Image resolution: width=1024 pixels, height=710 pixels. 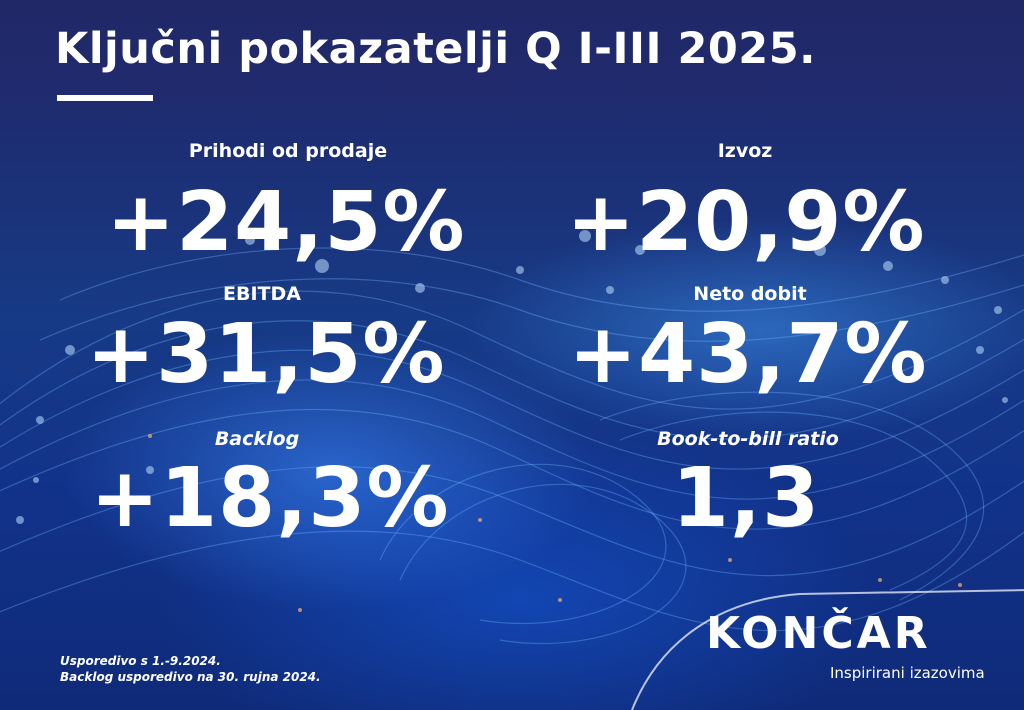 What do you see at coordinates (190, 677) in the screenshot?
I see `footnote-backlog: Backlog usporedivo na 30. rujna 2024.` at bounding box center [190, 677].